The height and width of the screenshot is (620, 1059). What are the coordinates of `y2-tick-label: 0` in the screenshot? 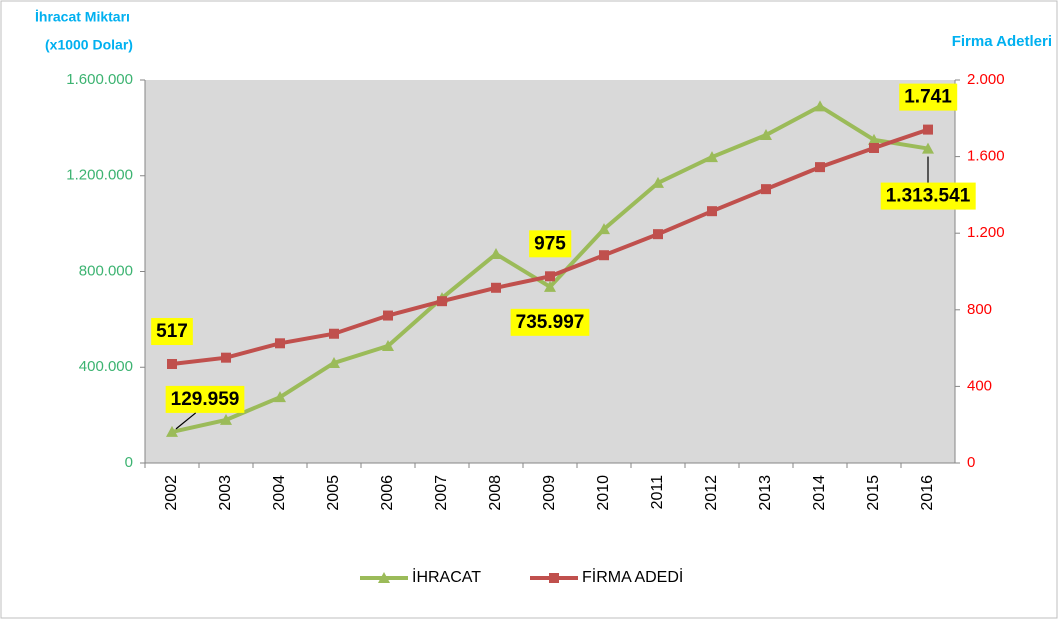 It's located at (971, 462).